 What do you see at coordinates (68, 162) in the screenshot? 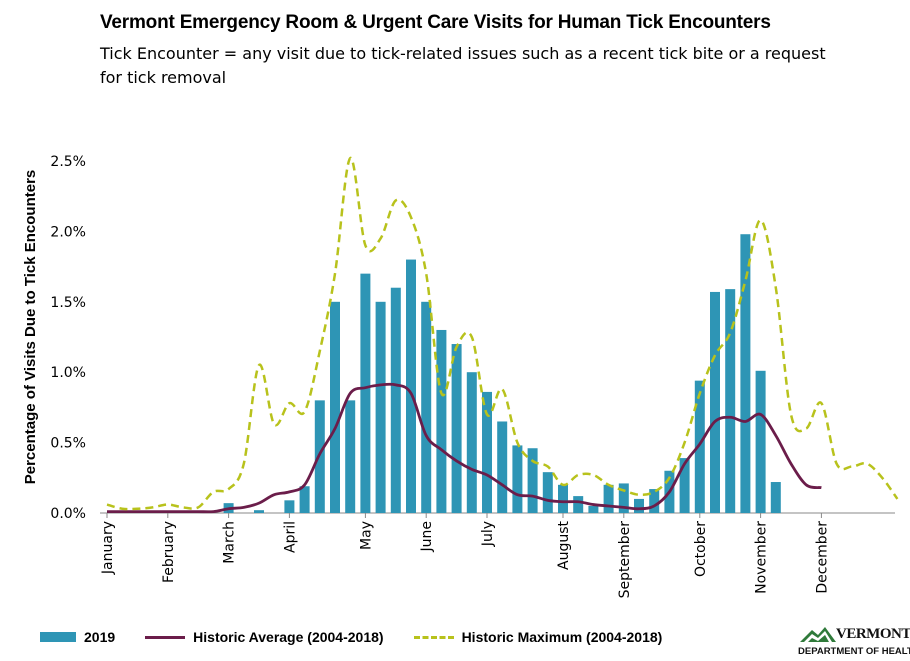
I see `y-tick-label: 2.5%` at bounding box center [68, 162].